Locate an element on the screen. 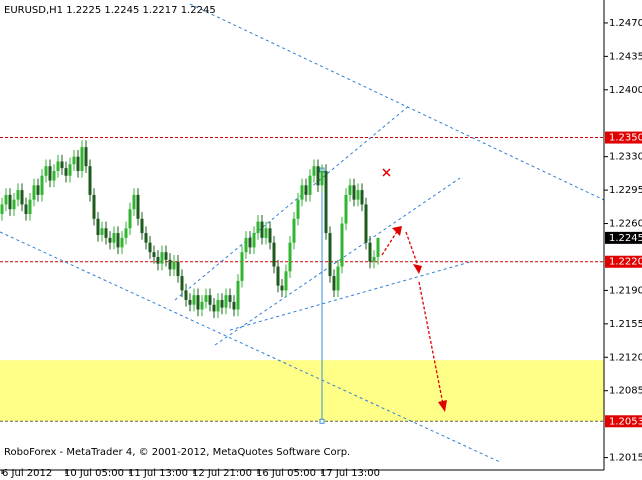 This screenshot has height=480, width=642. y-tick-label: 1.2400 is located at coordinates (625, 90).